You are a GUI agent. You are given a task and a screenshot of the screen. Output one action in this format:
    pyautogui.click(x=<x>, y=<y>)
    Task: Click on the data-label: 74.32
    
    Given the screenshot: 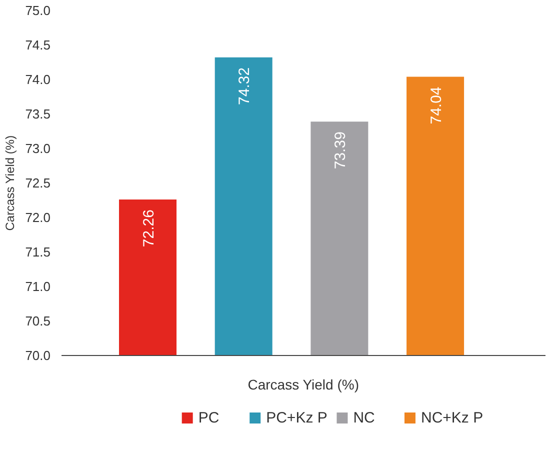 What is the action you would take?
    pyautogui.click(x=245, y=86)
    